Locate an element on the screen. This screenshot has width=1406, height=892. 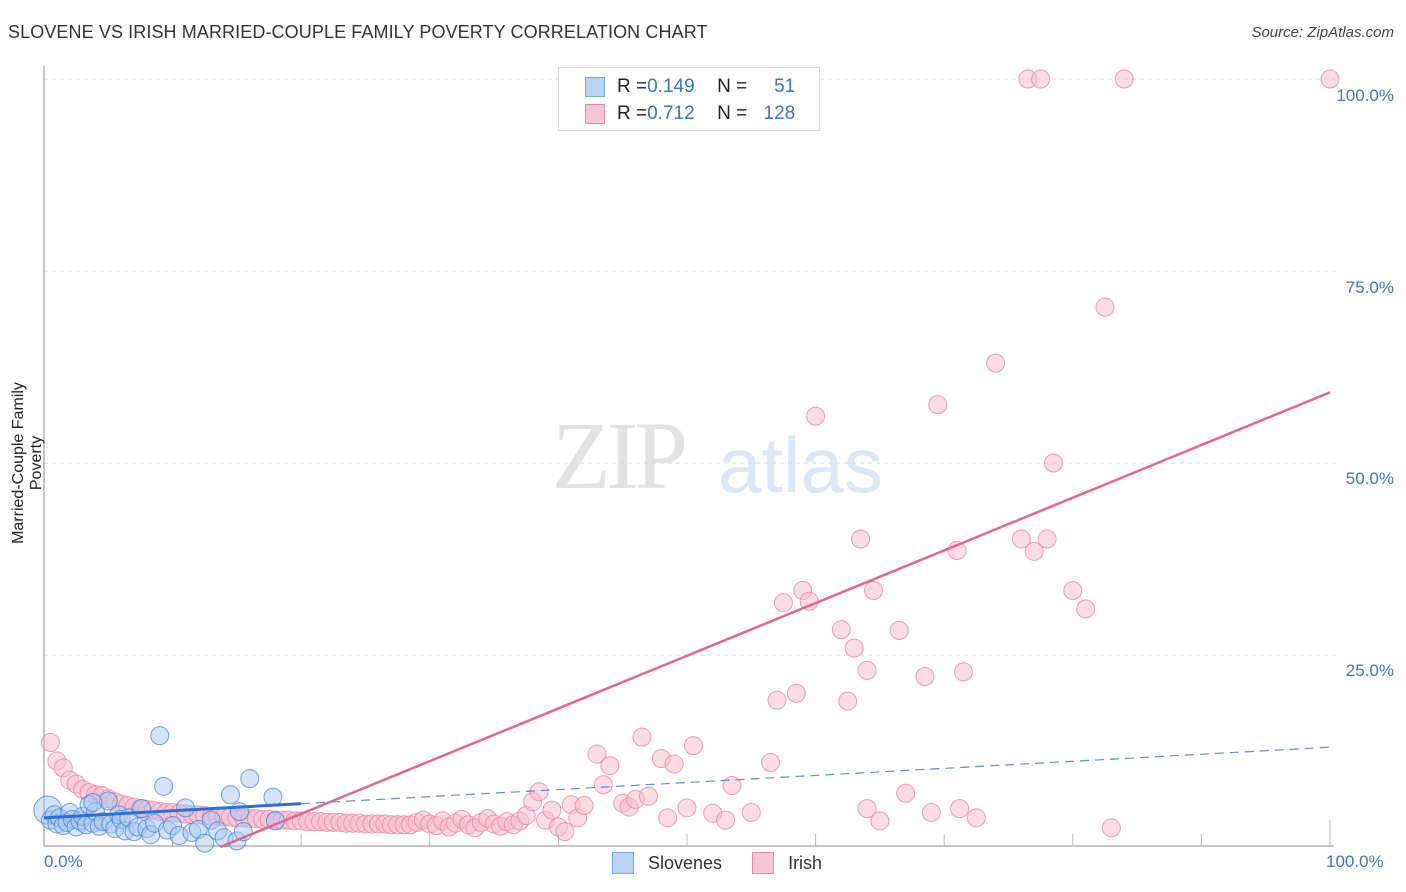
x-tick-100: 100.0% is located at coordinates (1355, 861).